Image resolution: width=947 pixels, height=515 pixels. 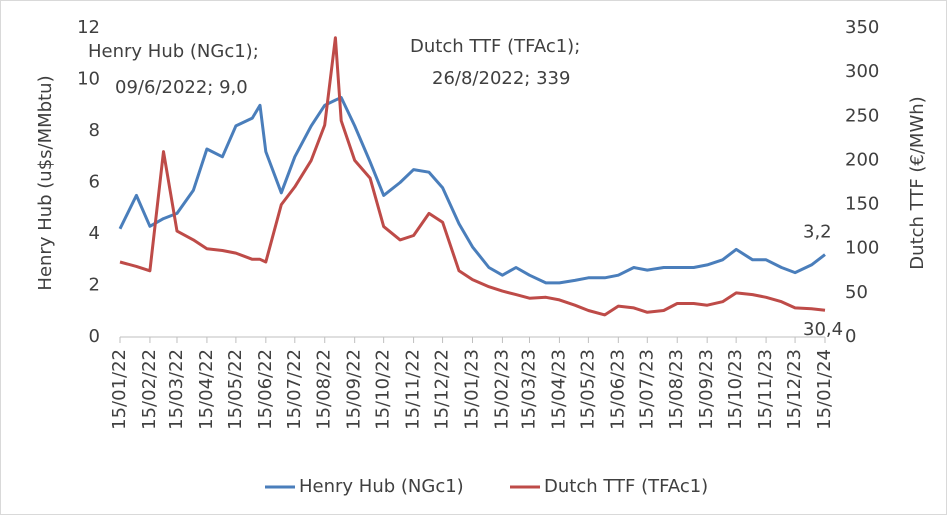 What do you see at coordinates (495, 46) in the screenshot?
I see `annotation: Dutch TTF (TFAc1);` at bounding box center [495, 46].